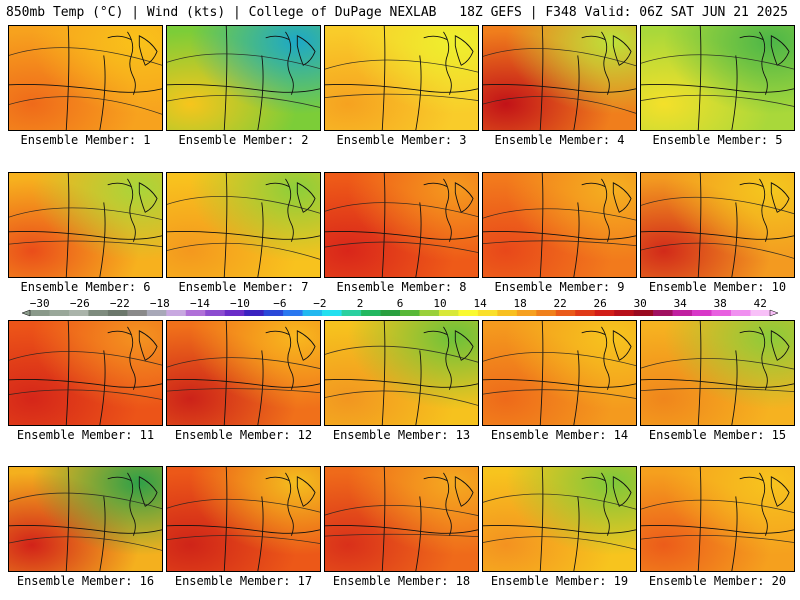  What do you see at coordinates (681, 303) in the screenshot?
I see `colorbar-tick-label: 34` at bounding box center [681, 303].